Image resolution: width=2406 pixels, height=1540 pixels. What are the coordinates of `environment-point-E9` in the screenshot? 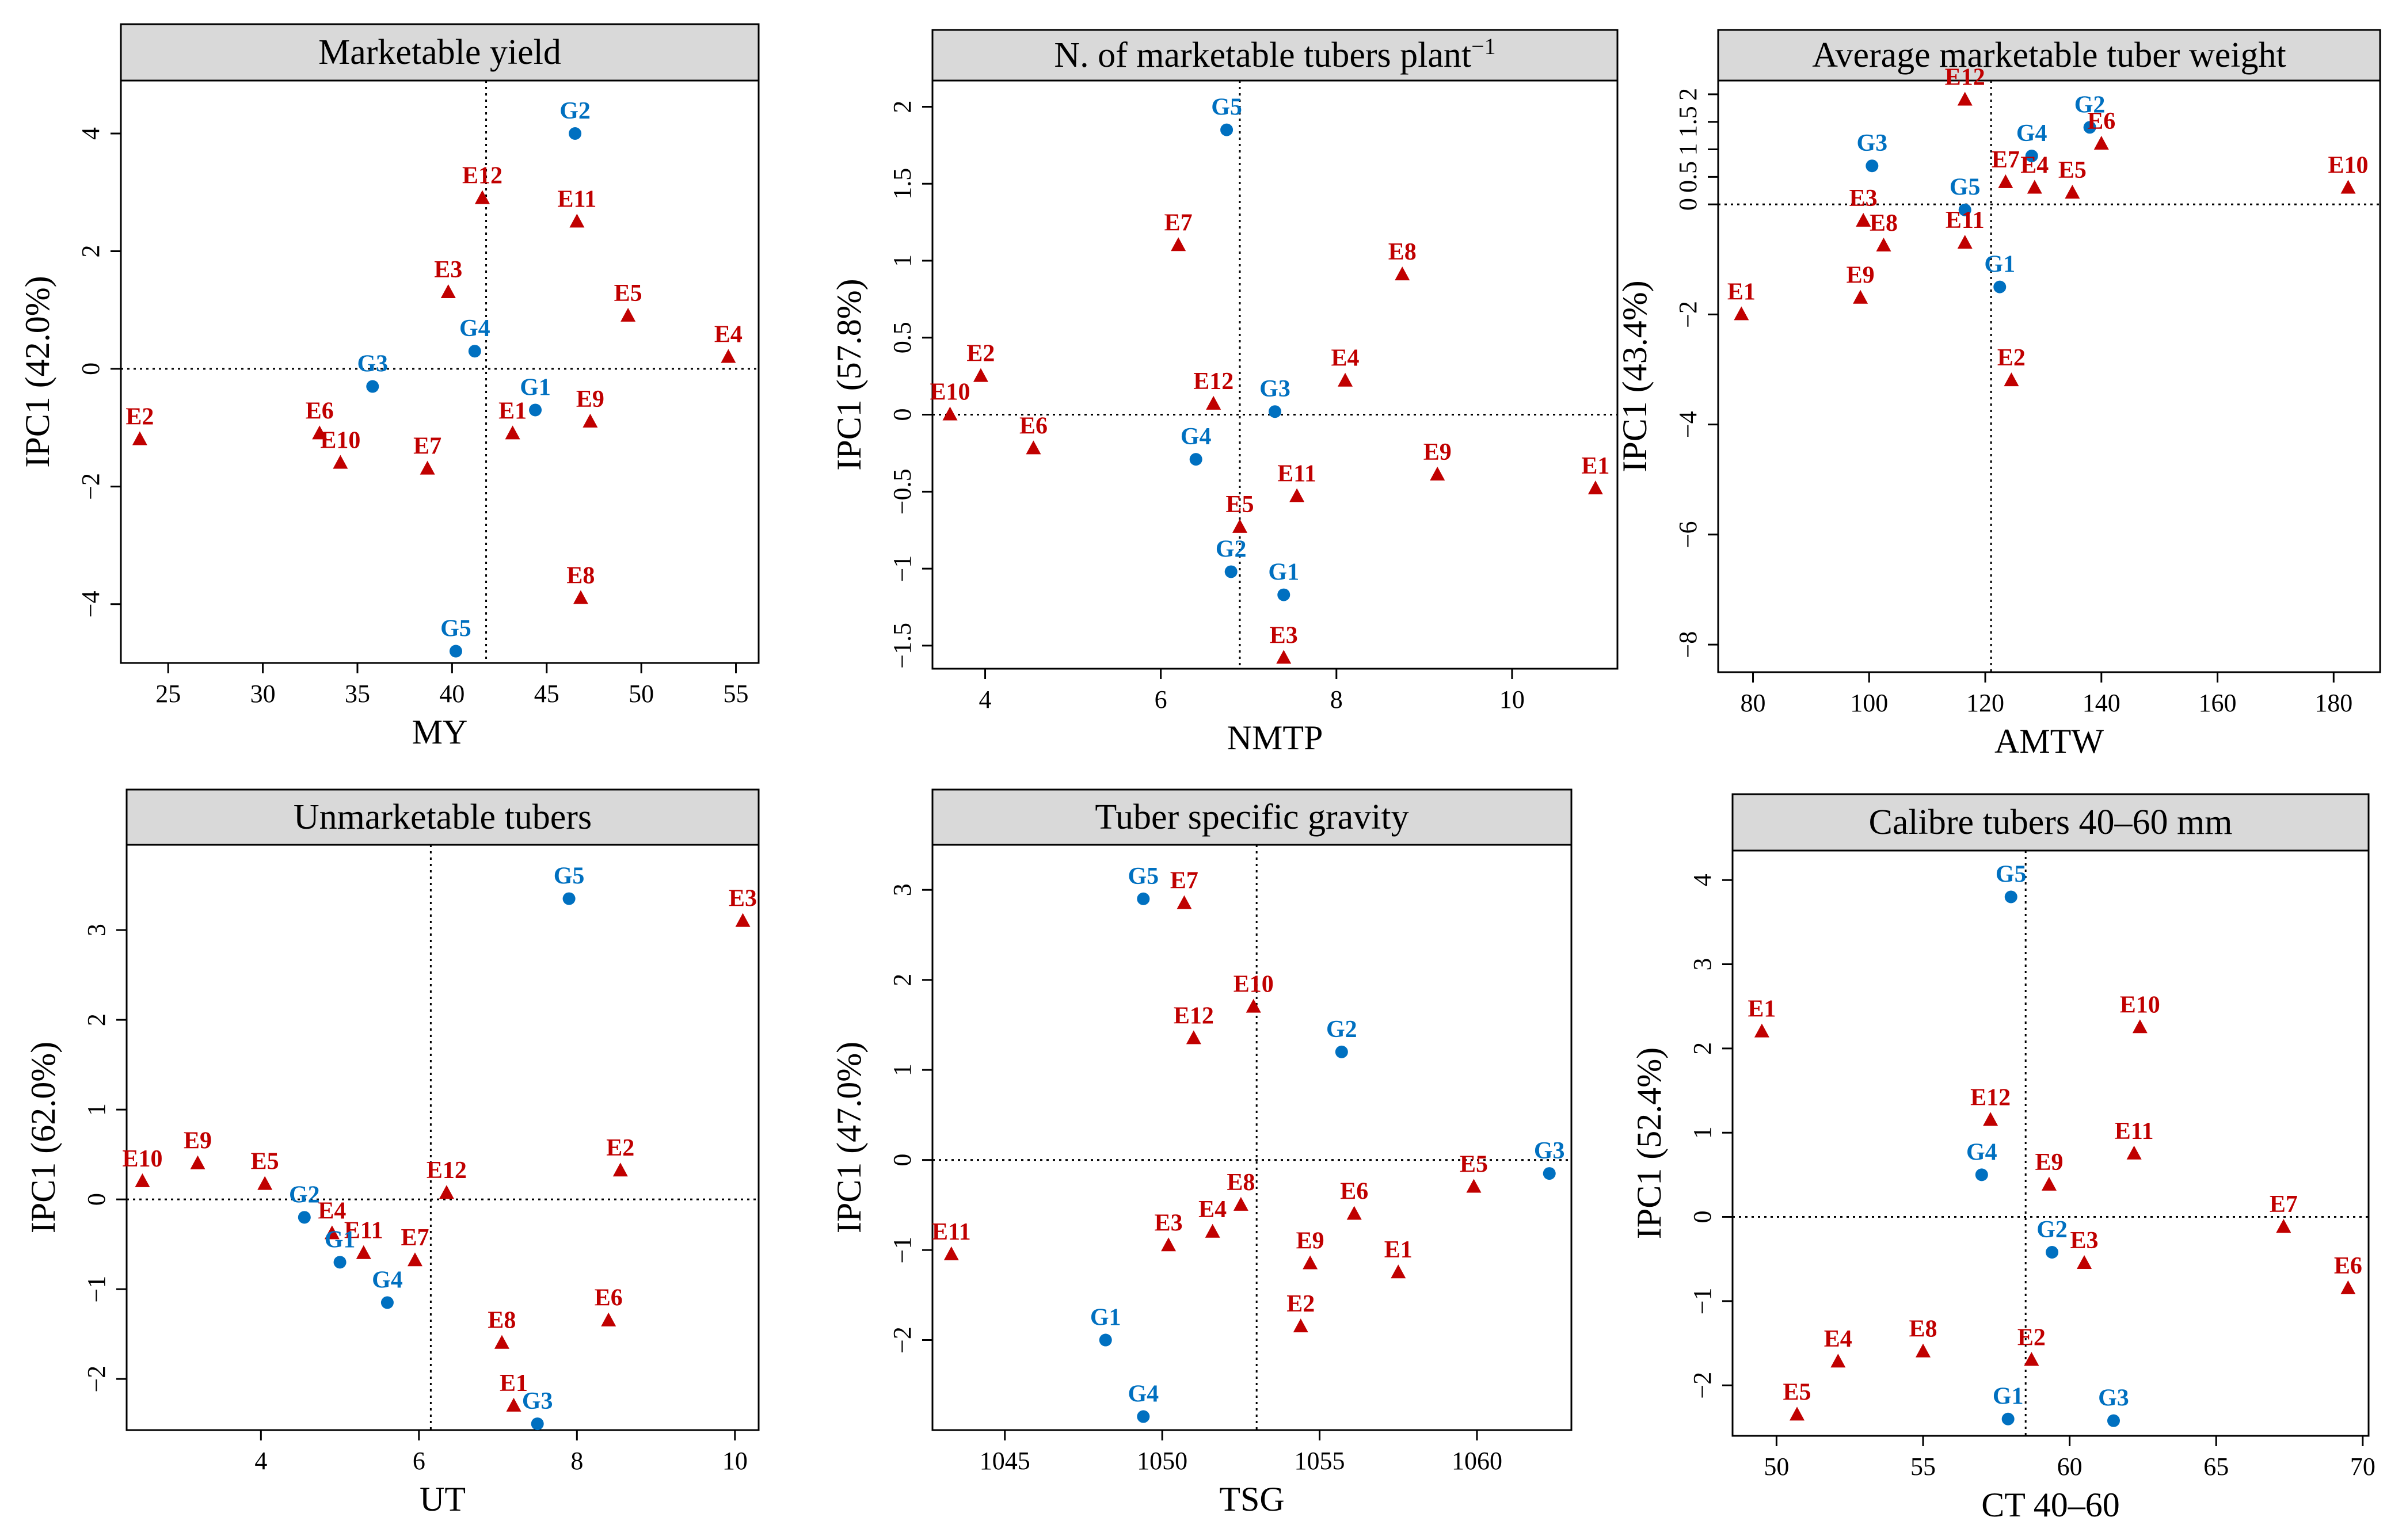 It's located at (197, 1162).